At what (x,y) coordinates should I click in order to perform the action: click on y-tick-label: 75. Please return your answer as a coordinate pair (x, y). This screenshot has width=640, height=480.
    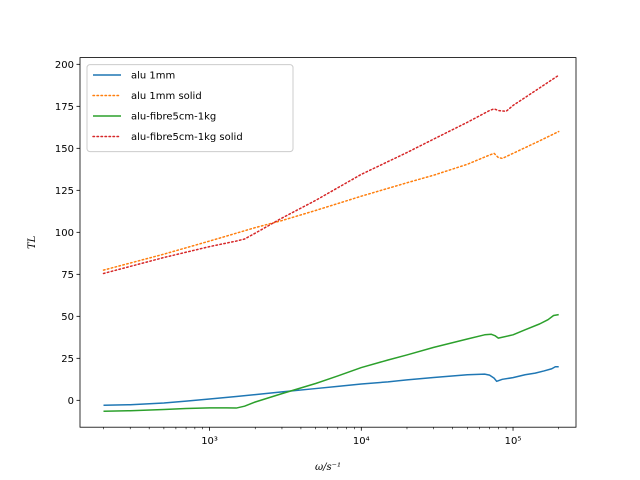
    Looking at the image, I should click on (67, 275).